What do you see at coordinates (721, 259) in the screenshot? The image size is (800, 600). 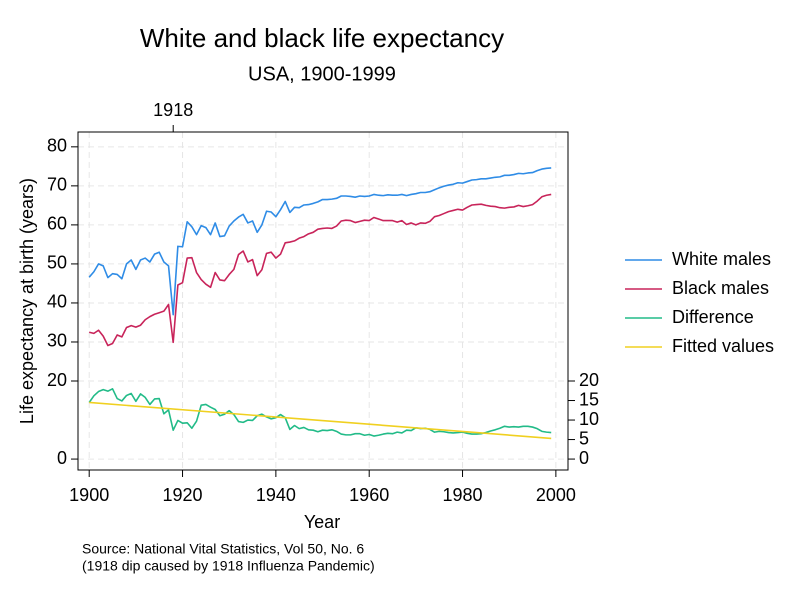 I see `legend-label: White males` at bounding box center [721, 259].